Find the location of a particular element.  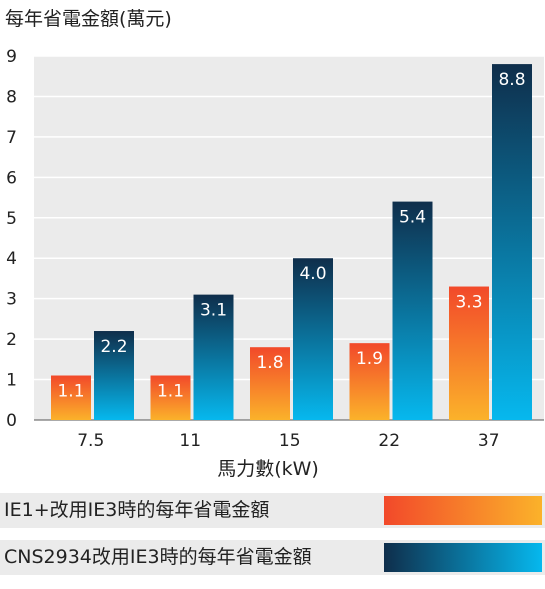

legend-swatch-ie1 is located at coordinates (463, 510).